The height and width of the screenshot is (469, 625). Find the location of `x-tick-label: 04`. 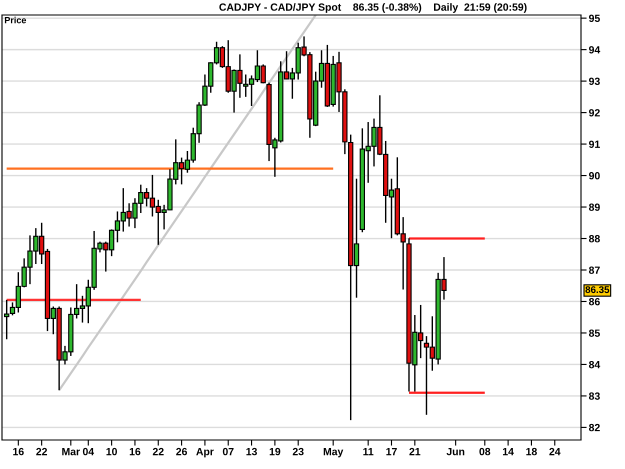

x-tick-label: 04 is located at coordinates (88, 452).